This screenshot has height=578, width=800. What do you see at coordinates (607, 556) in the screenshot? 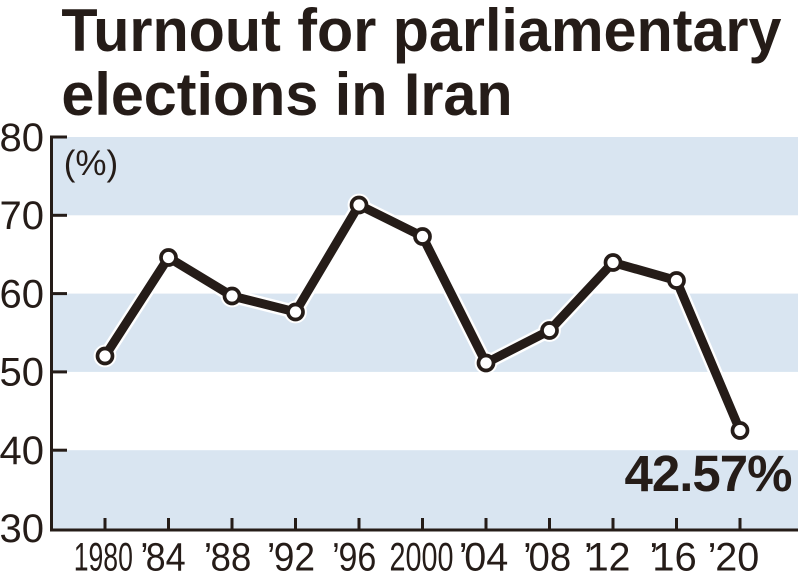
I see `svg-text: ’12` at bounding box center [607, 556].